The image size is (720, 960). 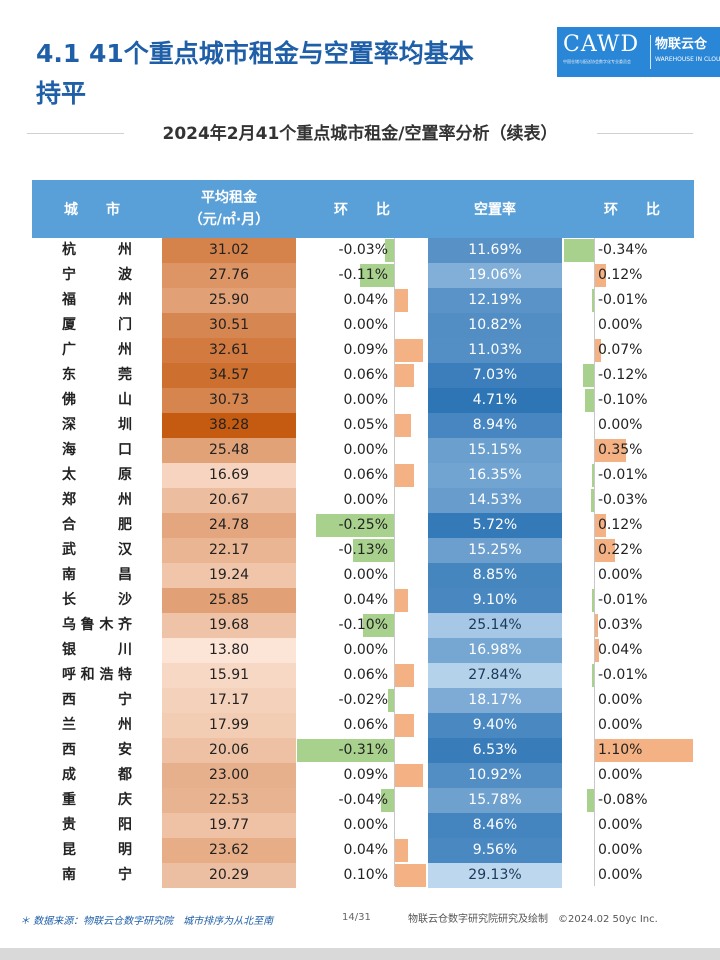 I want to click on city-name: 东莞, so click(x=97, y=375).